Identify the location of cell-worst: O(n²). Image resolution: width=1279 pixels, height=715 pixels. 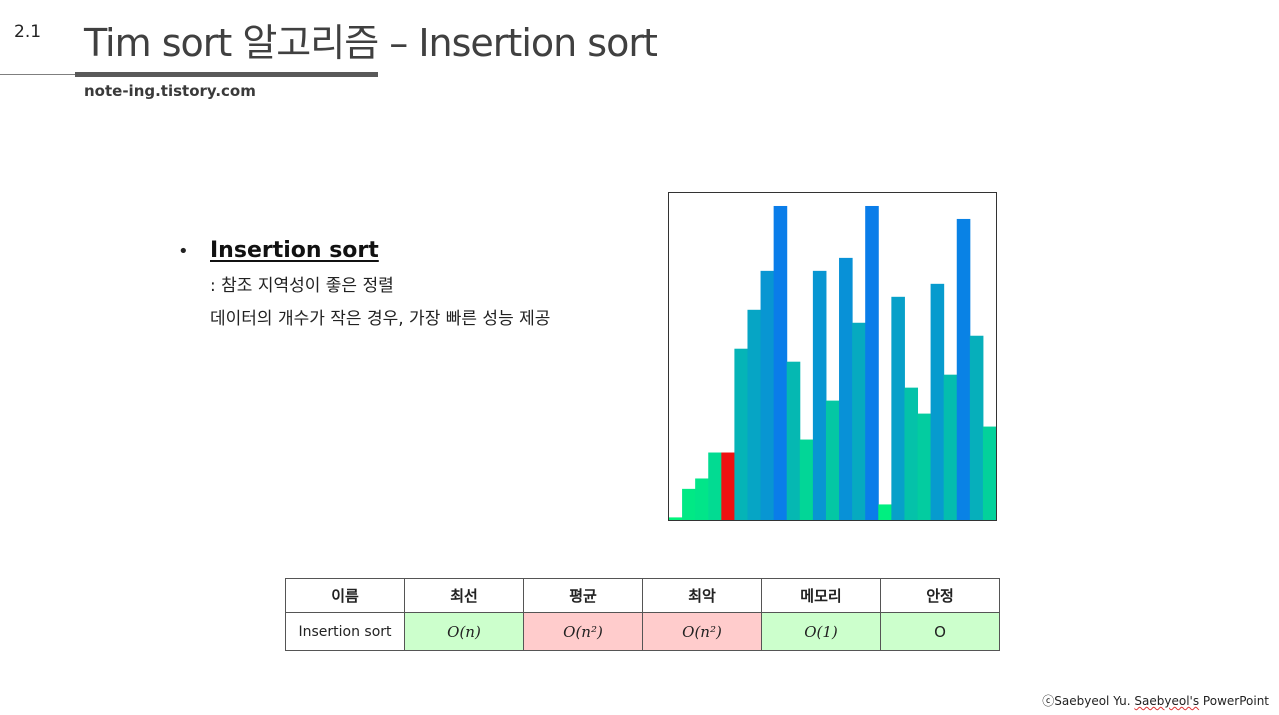
(702, 631).